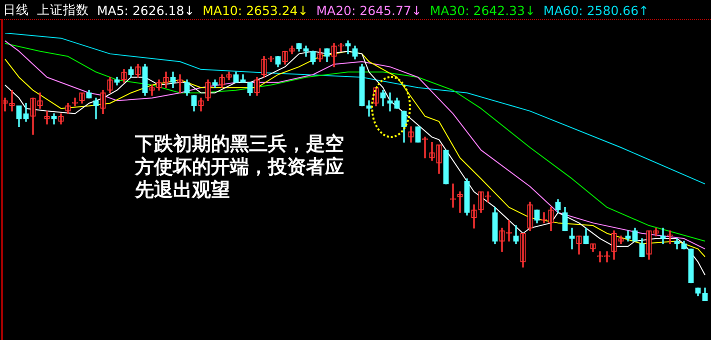 This screenshot has width=711, height=340. What do you see at coordinates (63, 10) in the screenshot?
I see `chart-subtitle: 上证指数` at bounding box center [63, 10].